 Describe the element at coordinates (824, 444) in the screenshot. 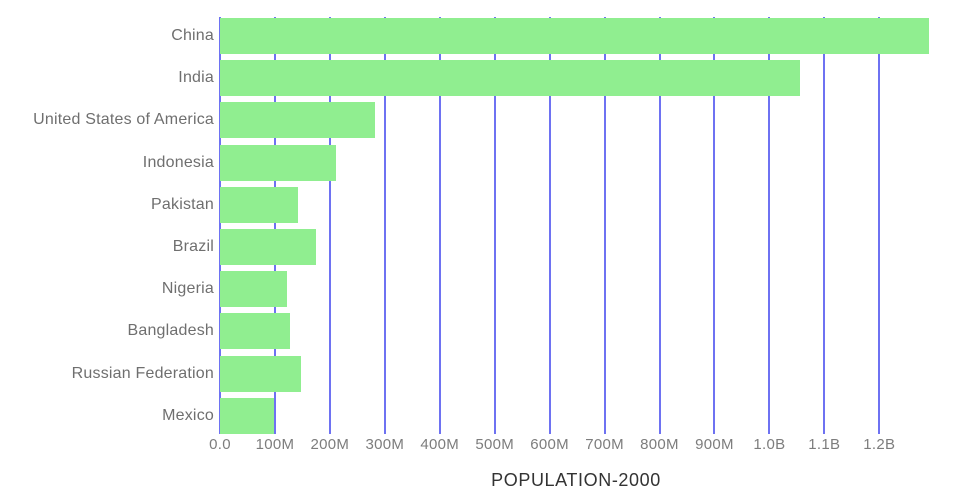

I see `x-tick-label-1-1b: 1.1B` at that location.